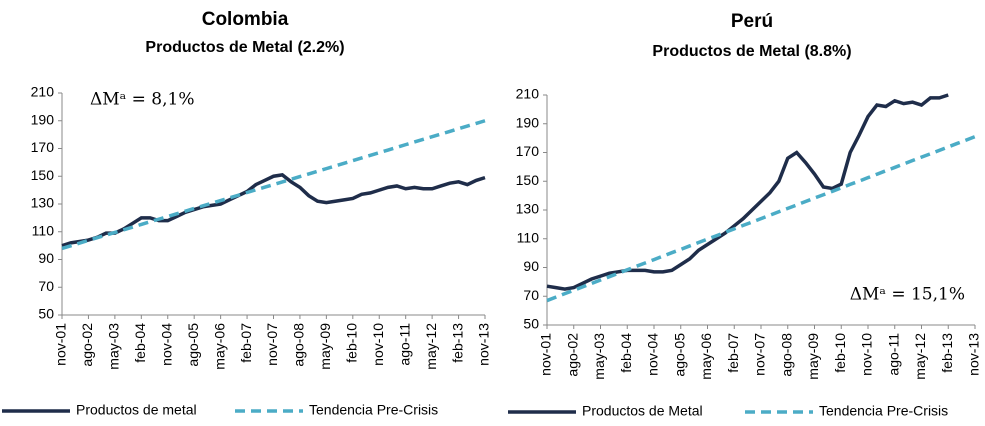 The height and width of the screenshot is (426, 985). Describe the element at coordinates (751, 51) in the screenshot. I see `chart-subtitle: Productos de Metal (8.8%)` at that location.